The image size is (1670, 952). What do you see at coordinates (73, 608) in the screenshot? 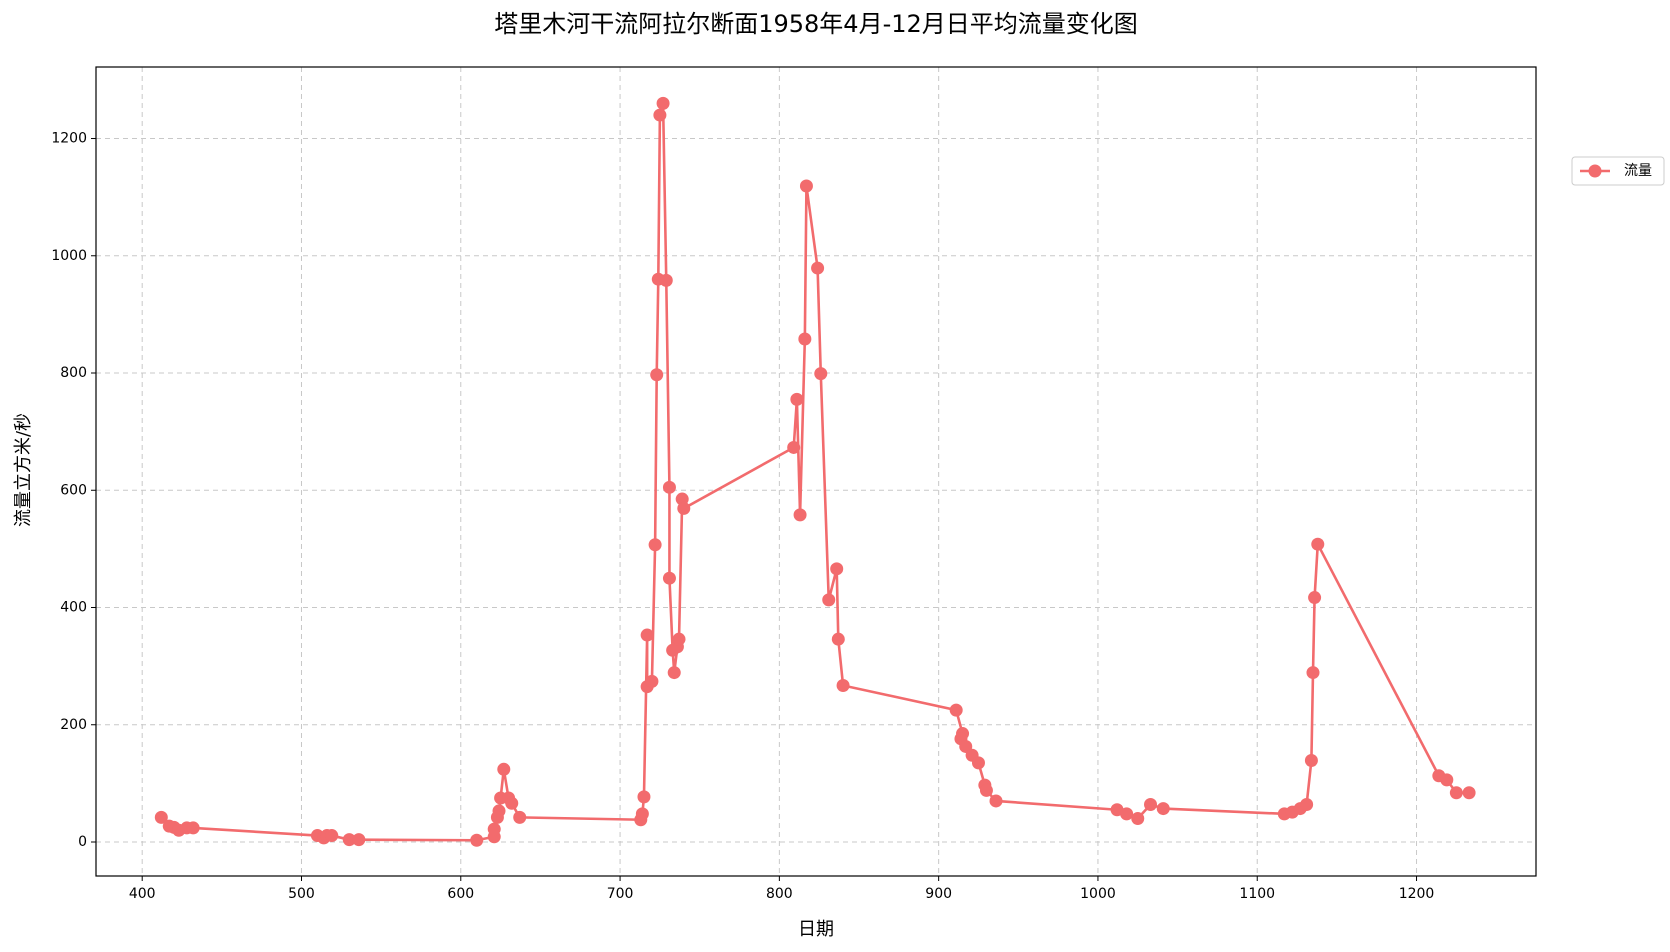
I see `y-tick-label: 400` at bounding box center [73, 608].